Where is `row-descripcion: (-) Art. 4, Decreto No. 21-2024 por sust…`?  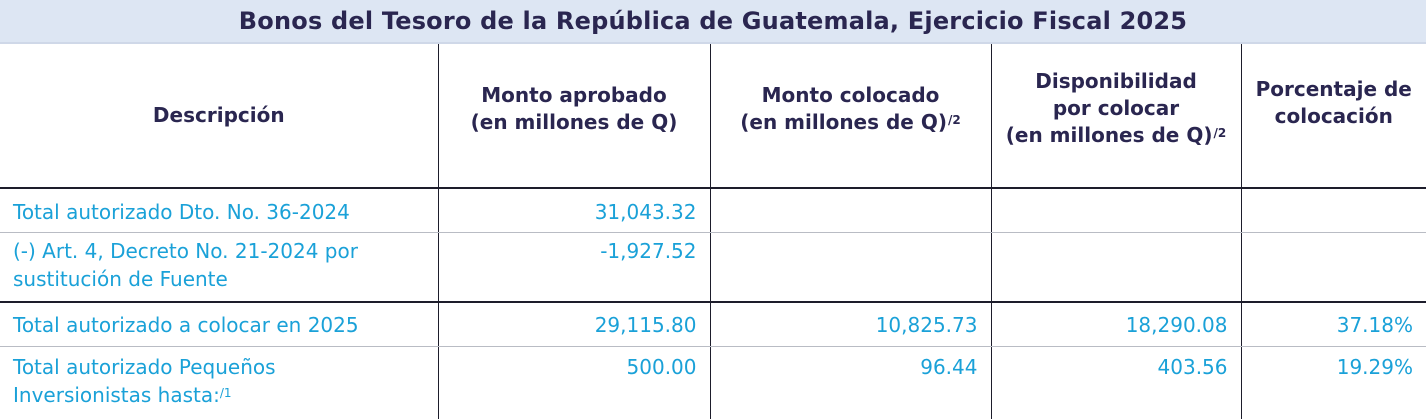
row-descripcion: (-) Art. 4, Decreto No. 21-2024 por sust… is located at coordinates (219, 267).